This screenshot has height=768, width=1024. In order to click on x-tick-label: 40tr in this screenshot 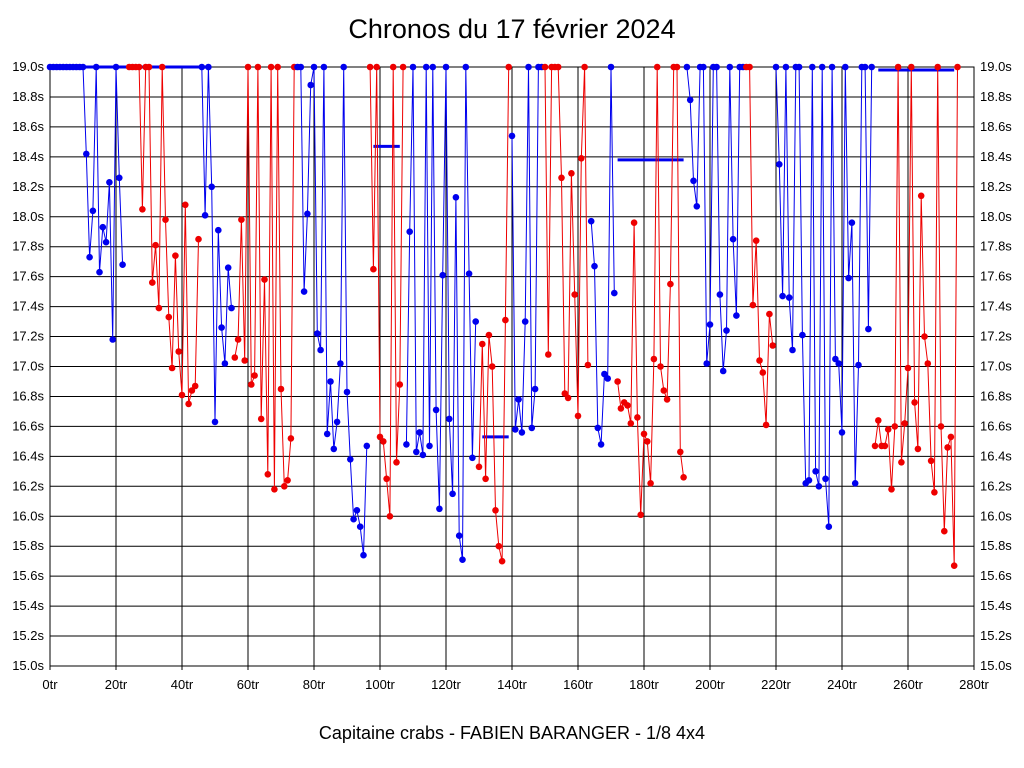, I will do `click(182, 684)`.